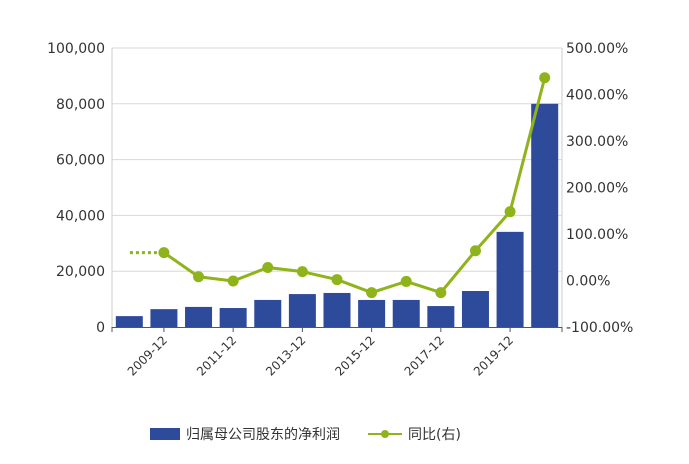 The width and height of the screenshot is (689, 464). What do you see at coordinates (493, 355) in the screenshot?
I see `svg-text: 2019-12` at bounding box center [493, 355].